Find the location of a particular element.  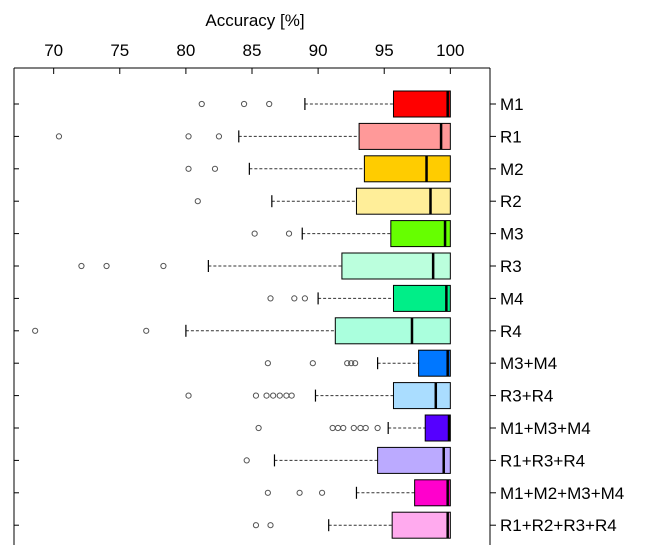

box-r1-r2-r3-r4: R1+R2+R3+R4 is located at coordinates (315, 525).